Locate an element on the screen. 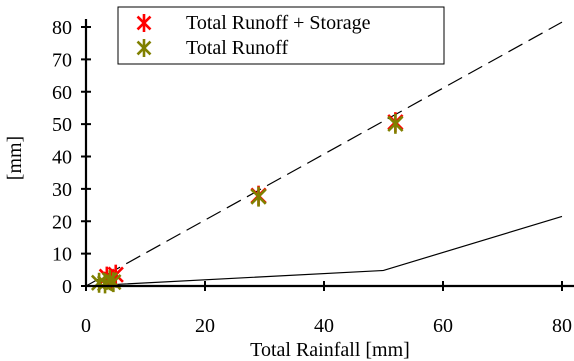 This screenshot has width=574, height=361. y-tick-label: 70 is located at coordinates (62, 60).